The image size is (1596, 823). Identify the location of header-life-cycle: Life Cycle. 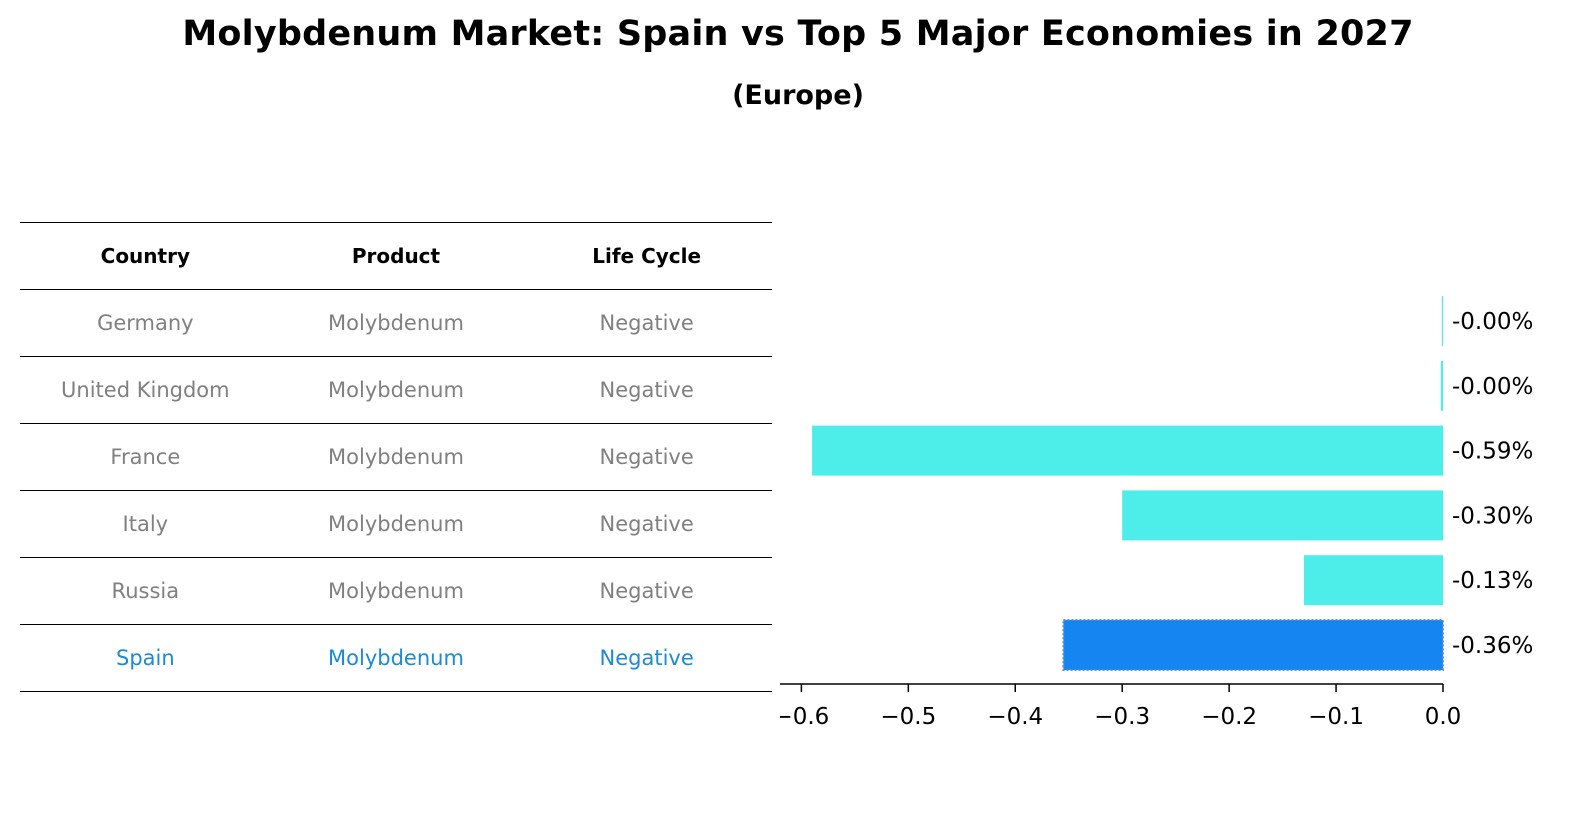
(646, 256).